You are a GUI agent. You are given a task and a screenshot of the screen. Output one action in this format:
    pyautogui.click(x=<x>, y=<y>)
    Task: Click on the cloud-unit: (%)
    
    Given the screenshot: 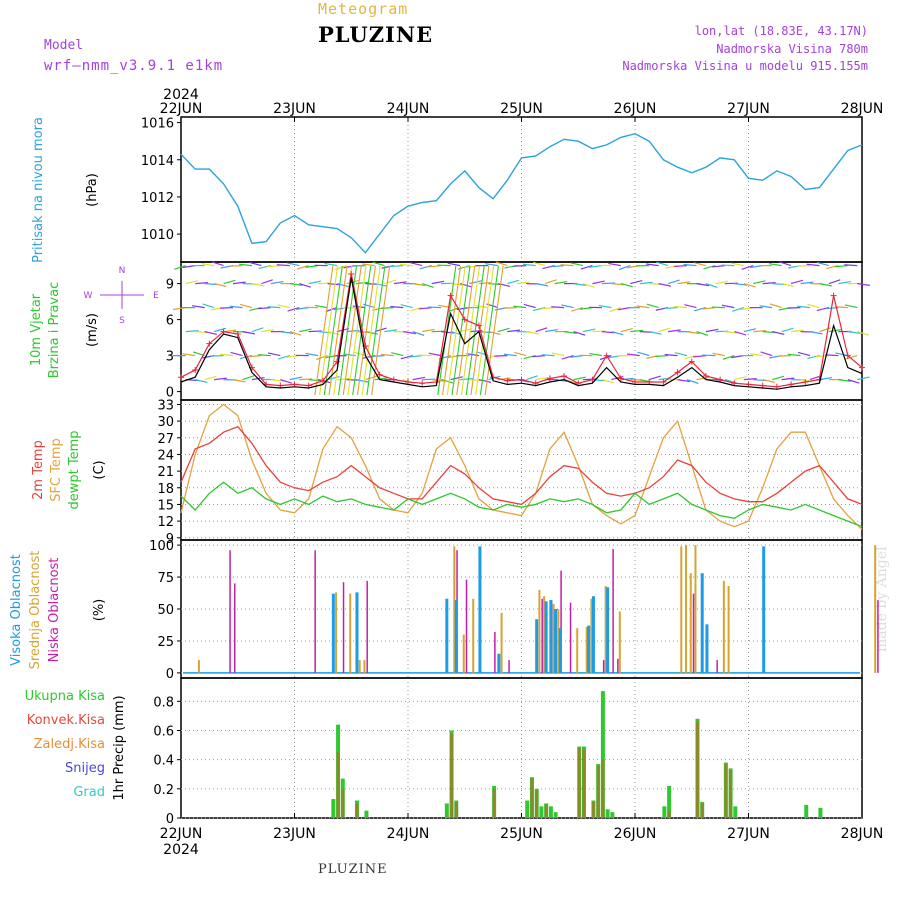 What is the action you would take?
    pyautogui.click(x=99, y=610)
    